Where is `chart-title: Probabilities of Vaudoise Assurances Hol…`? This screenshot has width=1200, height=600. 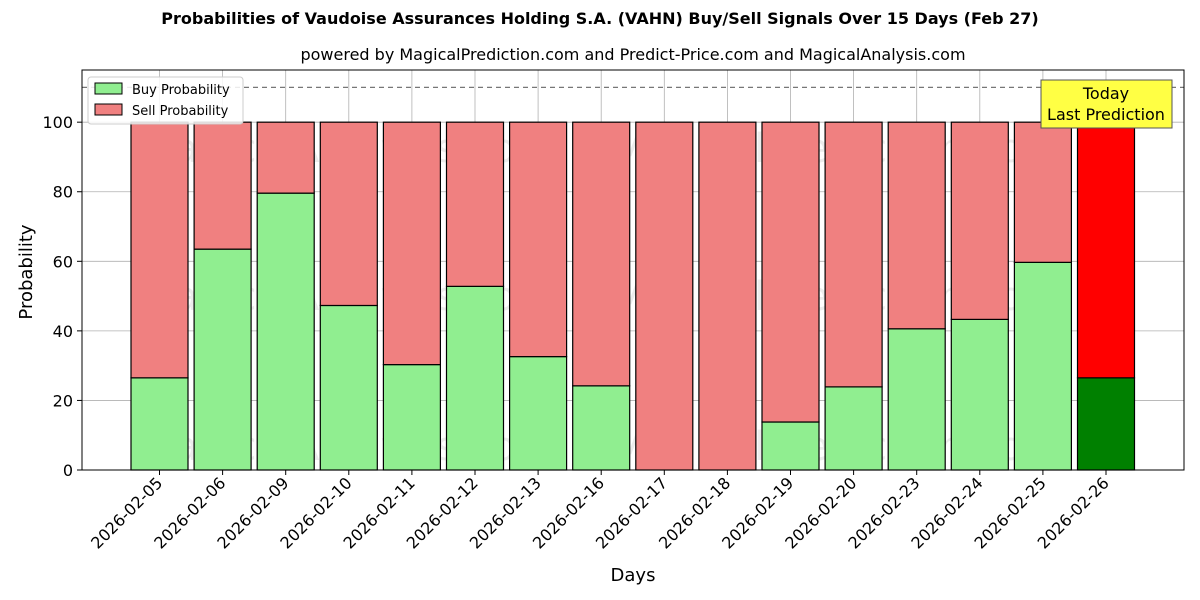 chart-title: Probabilities of Vaudoise Assurances Hol… is located at coordinates (600, 18).